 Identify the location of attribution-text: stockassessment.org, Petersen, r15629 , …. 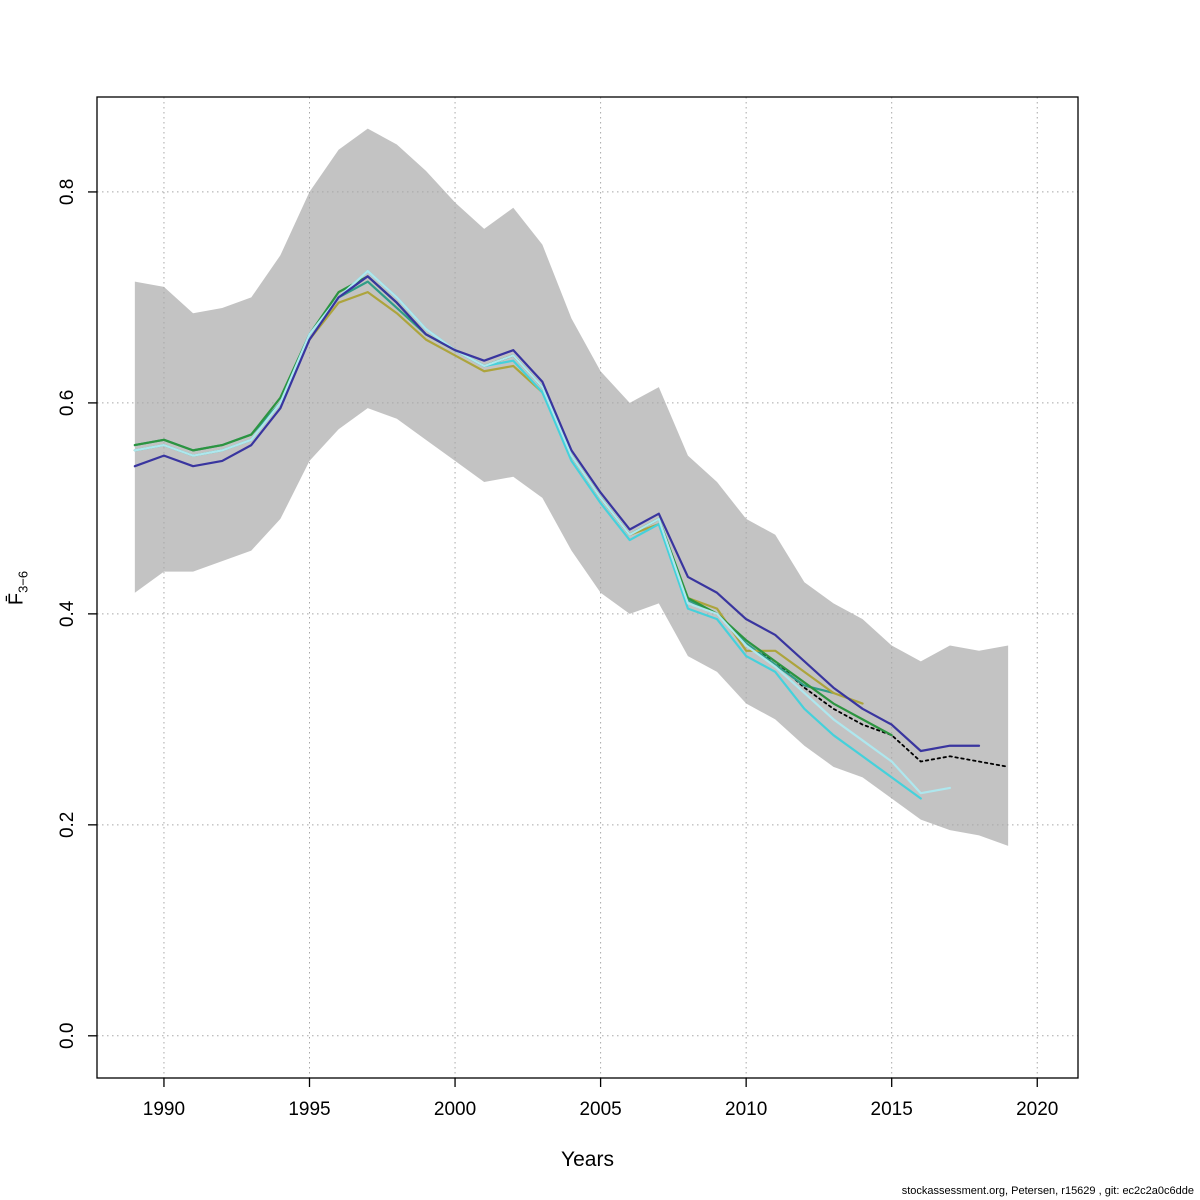
(1047, 1191).